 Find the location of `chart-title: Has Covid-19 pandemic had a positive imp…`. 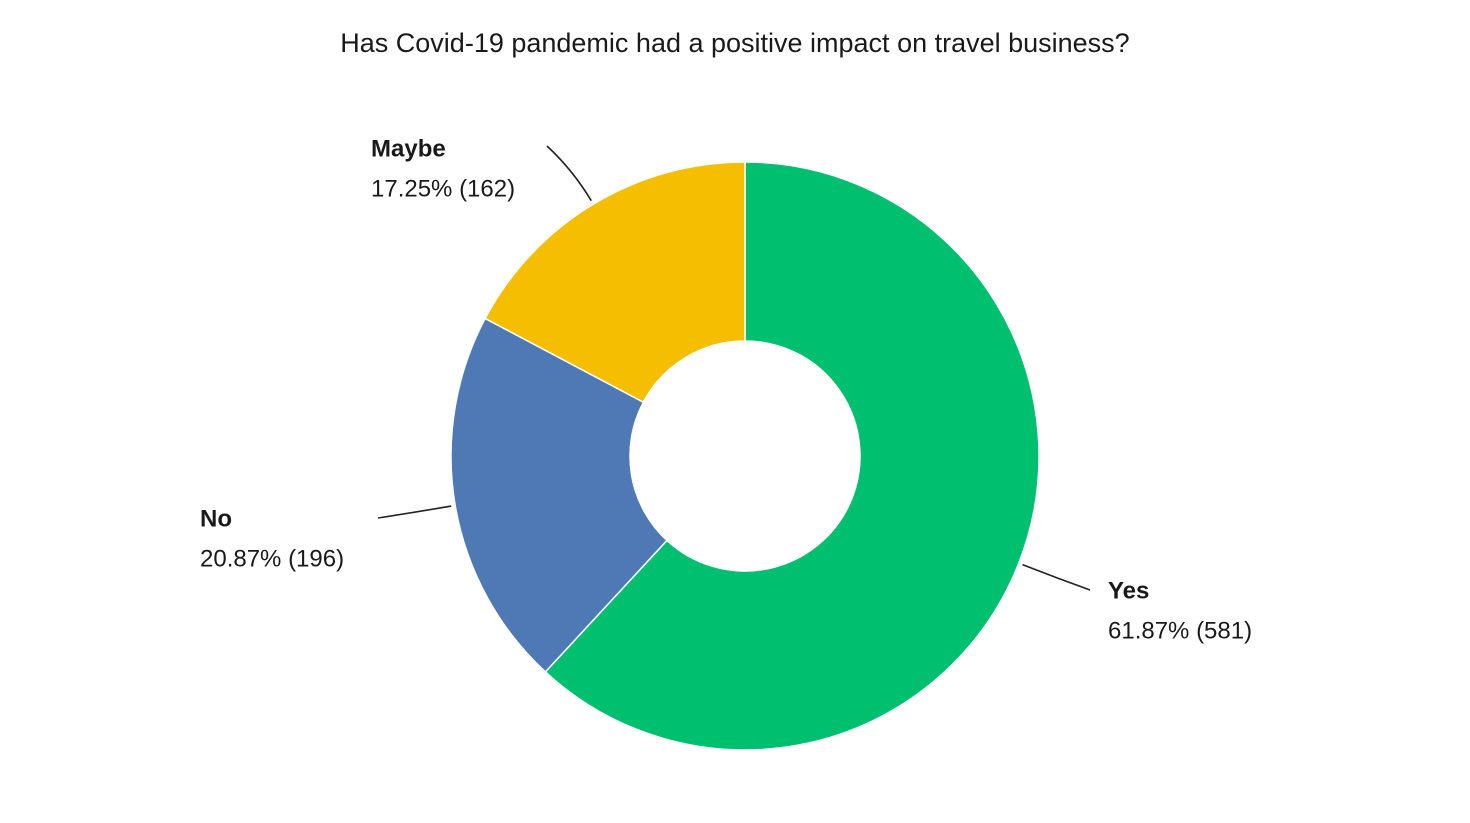

chart-title: Has Covid-19 pandemic had a positive imp… is located at coordinates (734, 43).